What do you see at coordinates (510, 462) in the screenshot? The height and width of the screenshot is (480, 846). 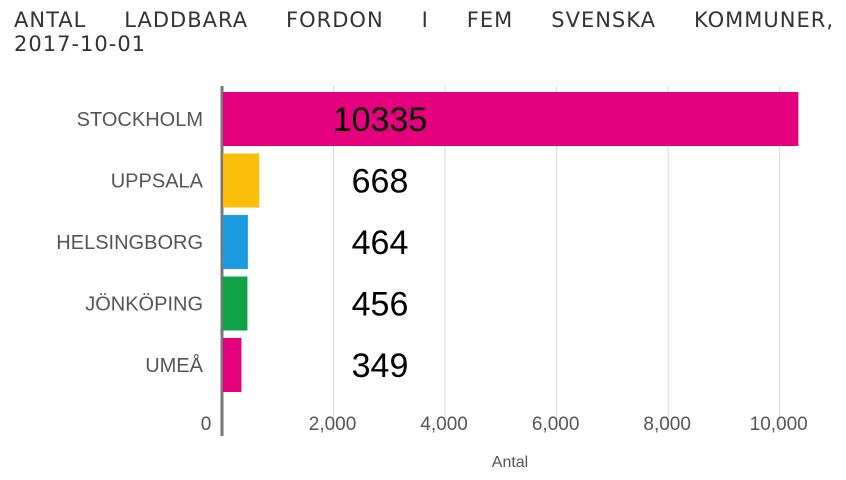 I see `x-axis-title: Antal` at bounding box center [510, 462].